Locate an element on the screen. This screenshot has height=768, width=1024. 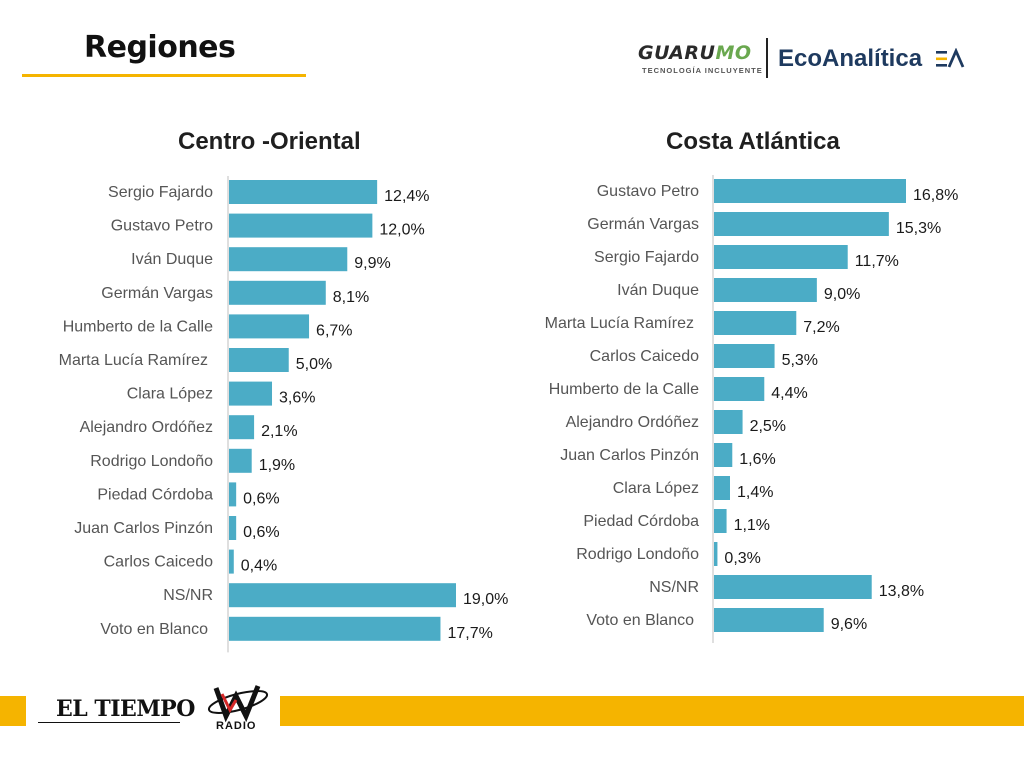
eltiempo-logo: EL TIEMPO is located at coordinates (125, 709).